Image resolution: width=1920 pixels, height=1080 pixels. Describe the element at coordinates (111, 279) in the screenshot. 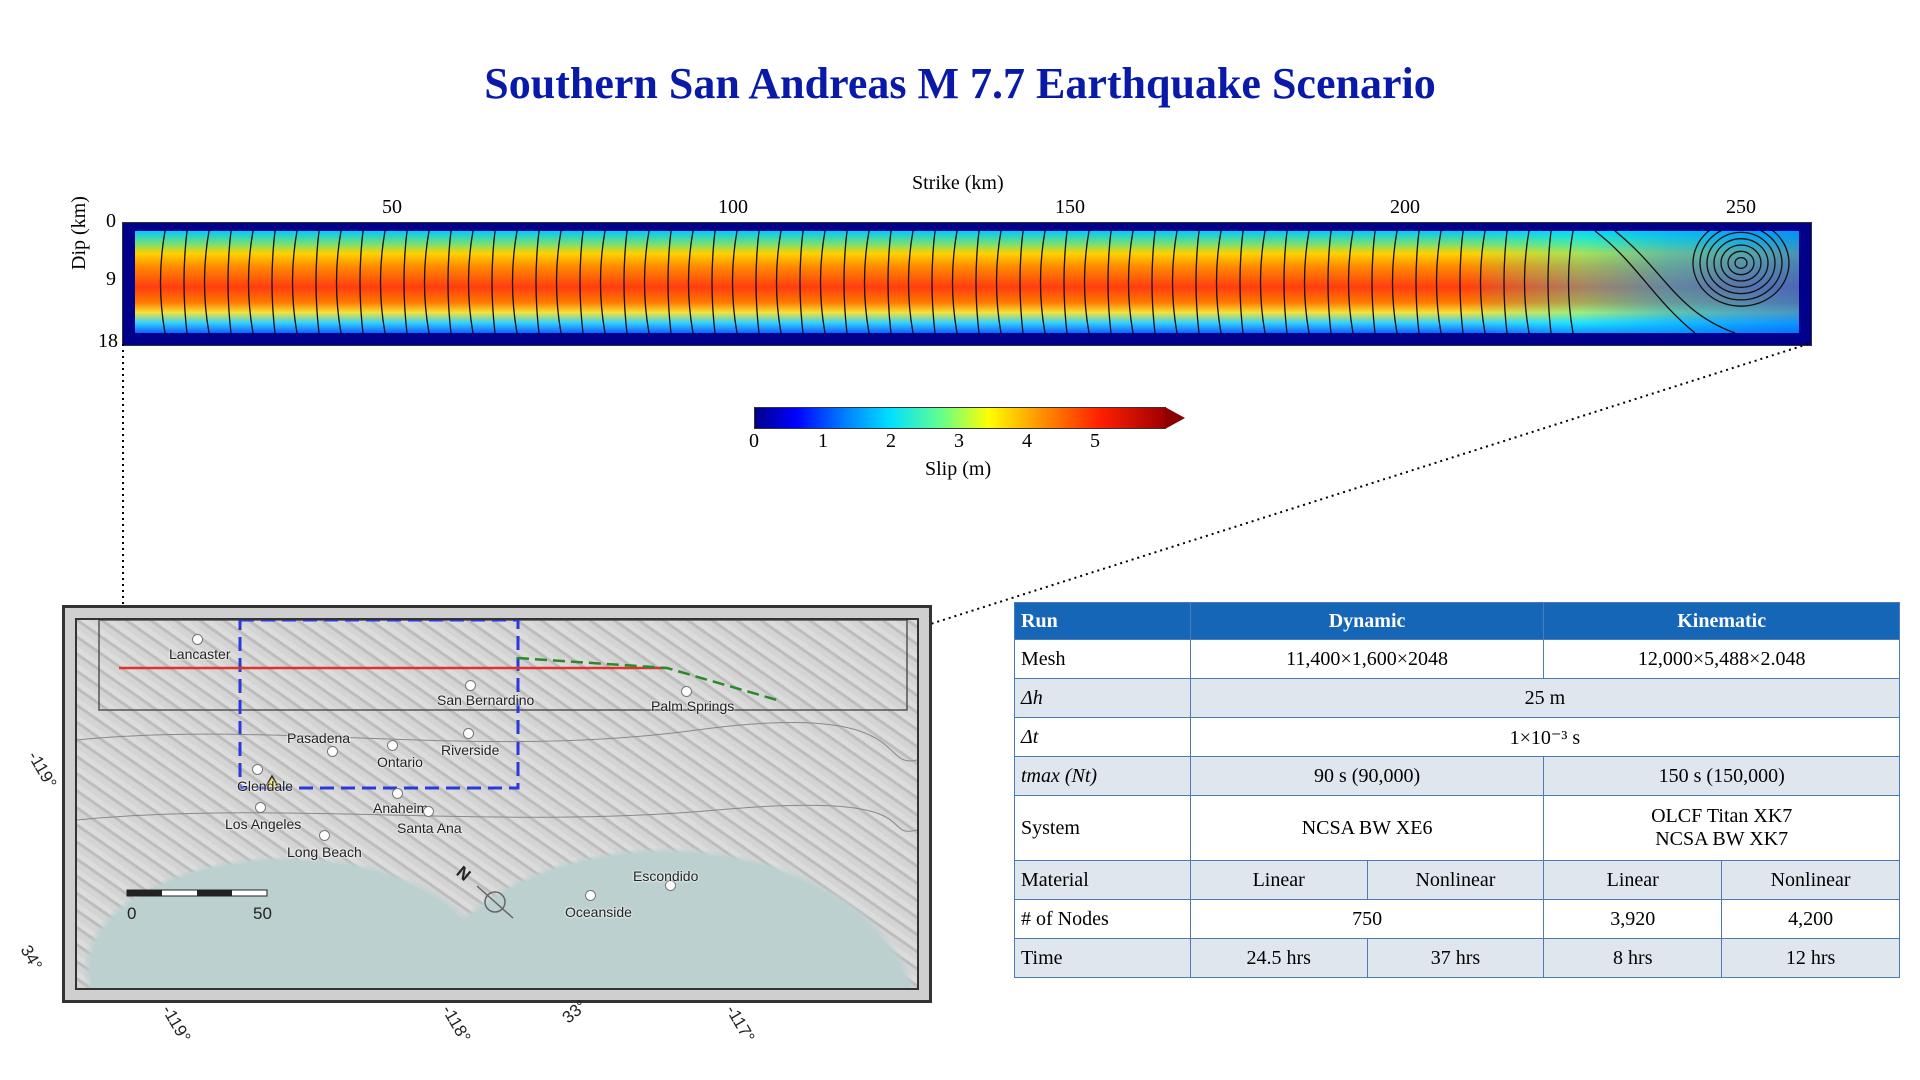

I see `dip-tick-9: 9` at that location.